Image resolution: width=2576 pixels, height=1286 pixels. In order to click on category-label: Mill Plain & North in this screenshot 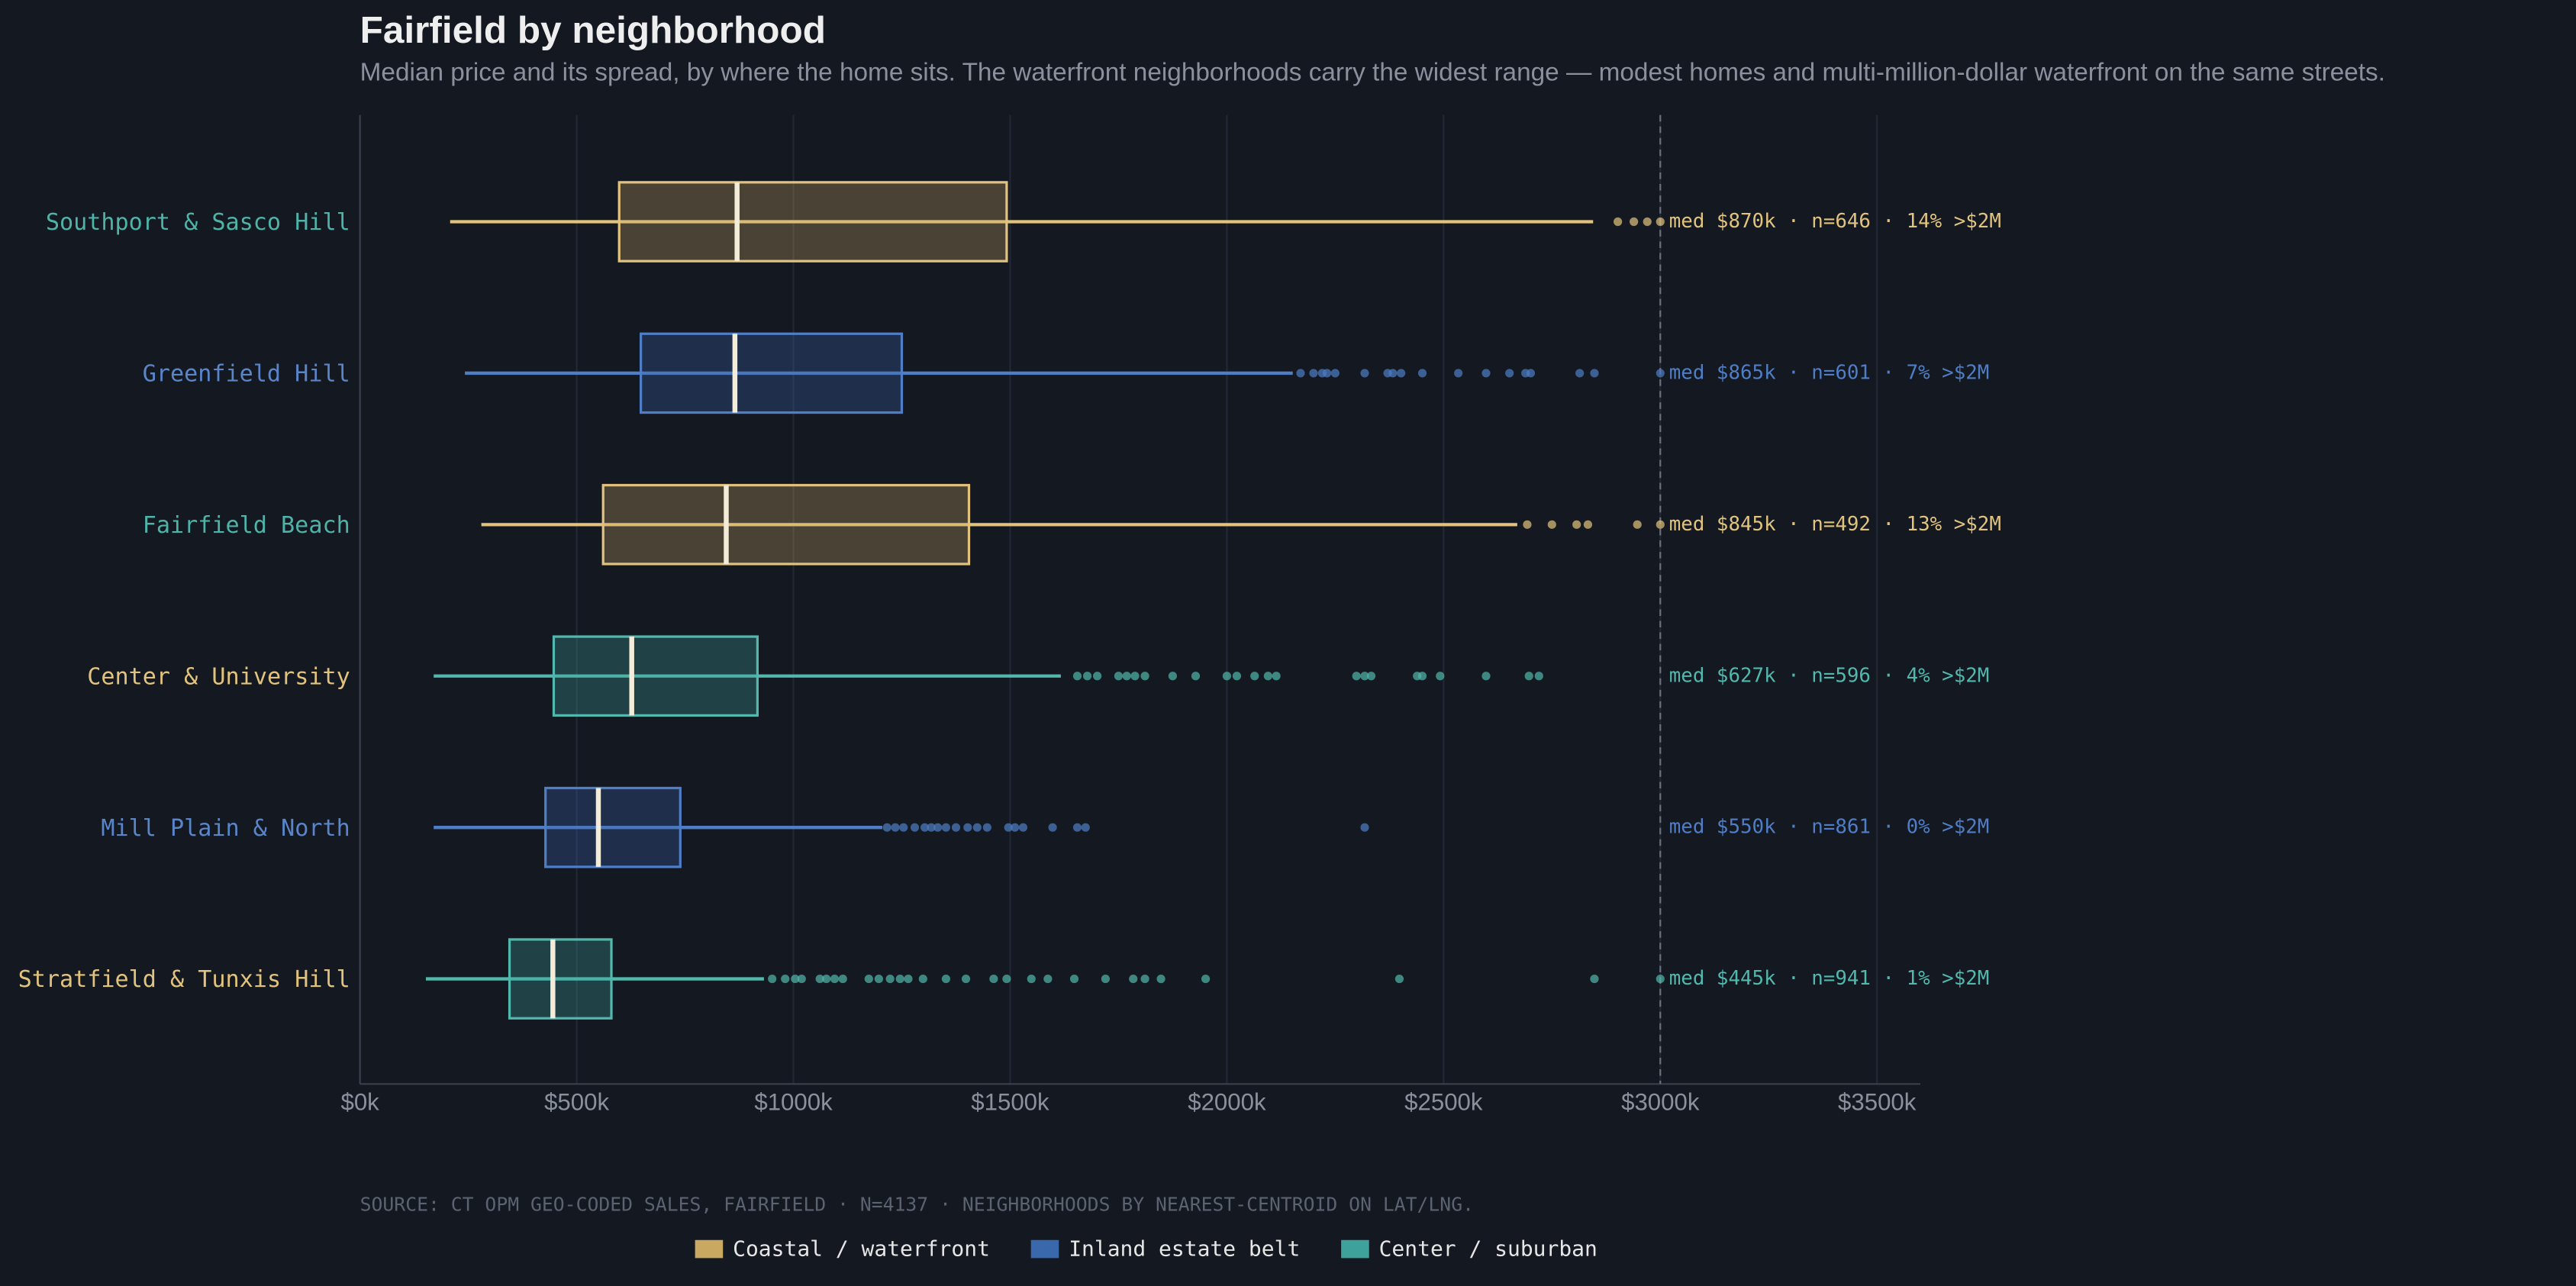, I will do `click(225, 828)`.